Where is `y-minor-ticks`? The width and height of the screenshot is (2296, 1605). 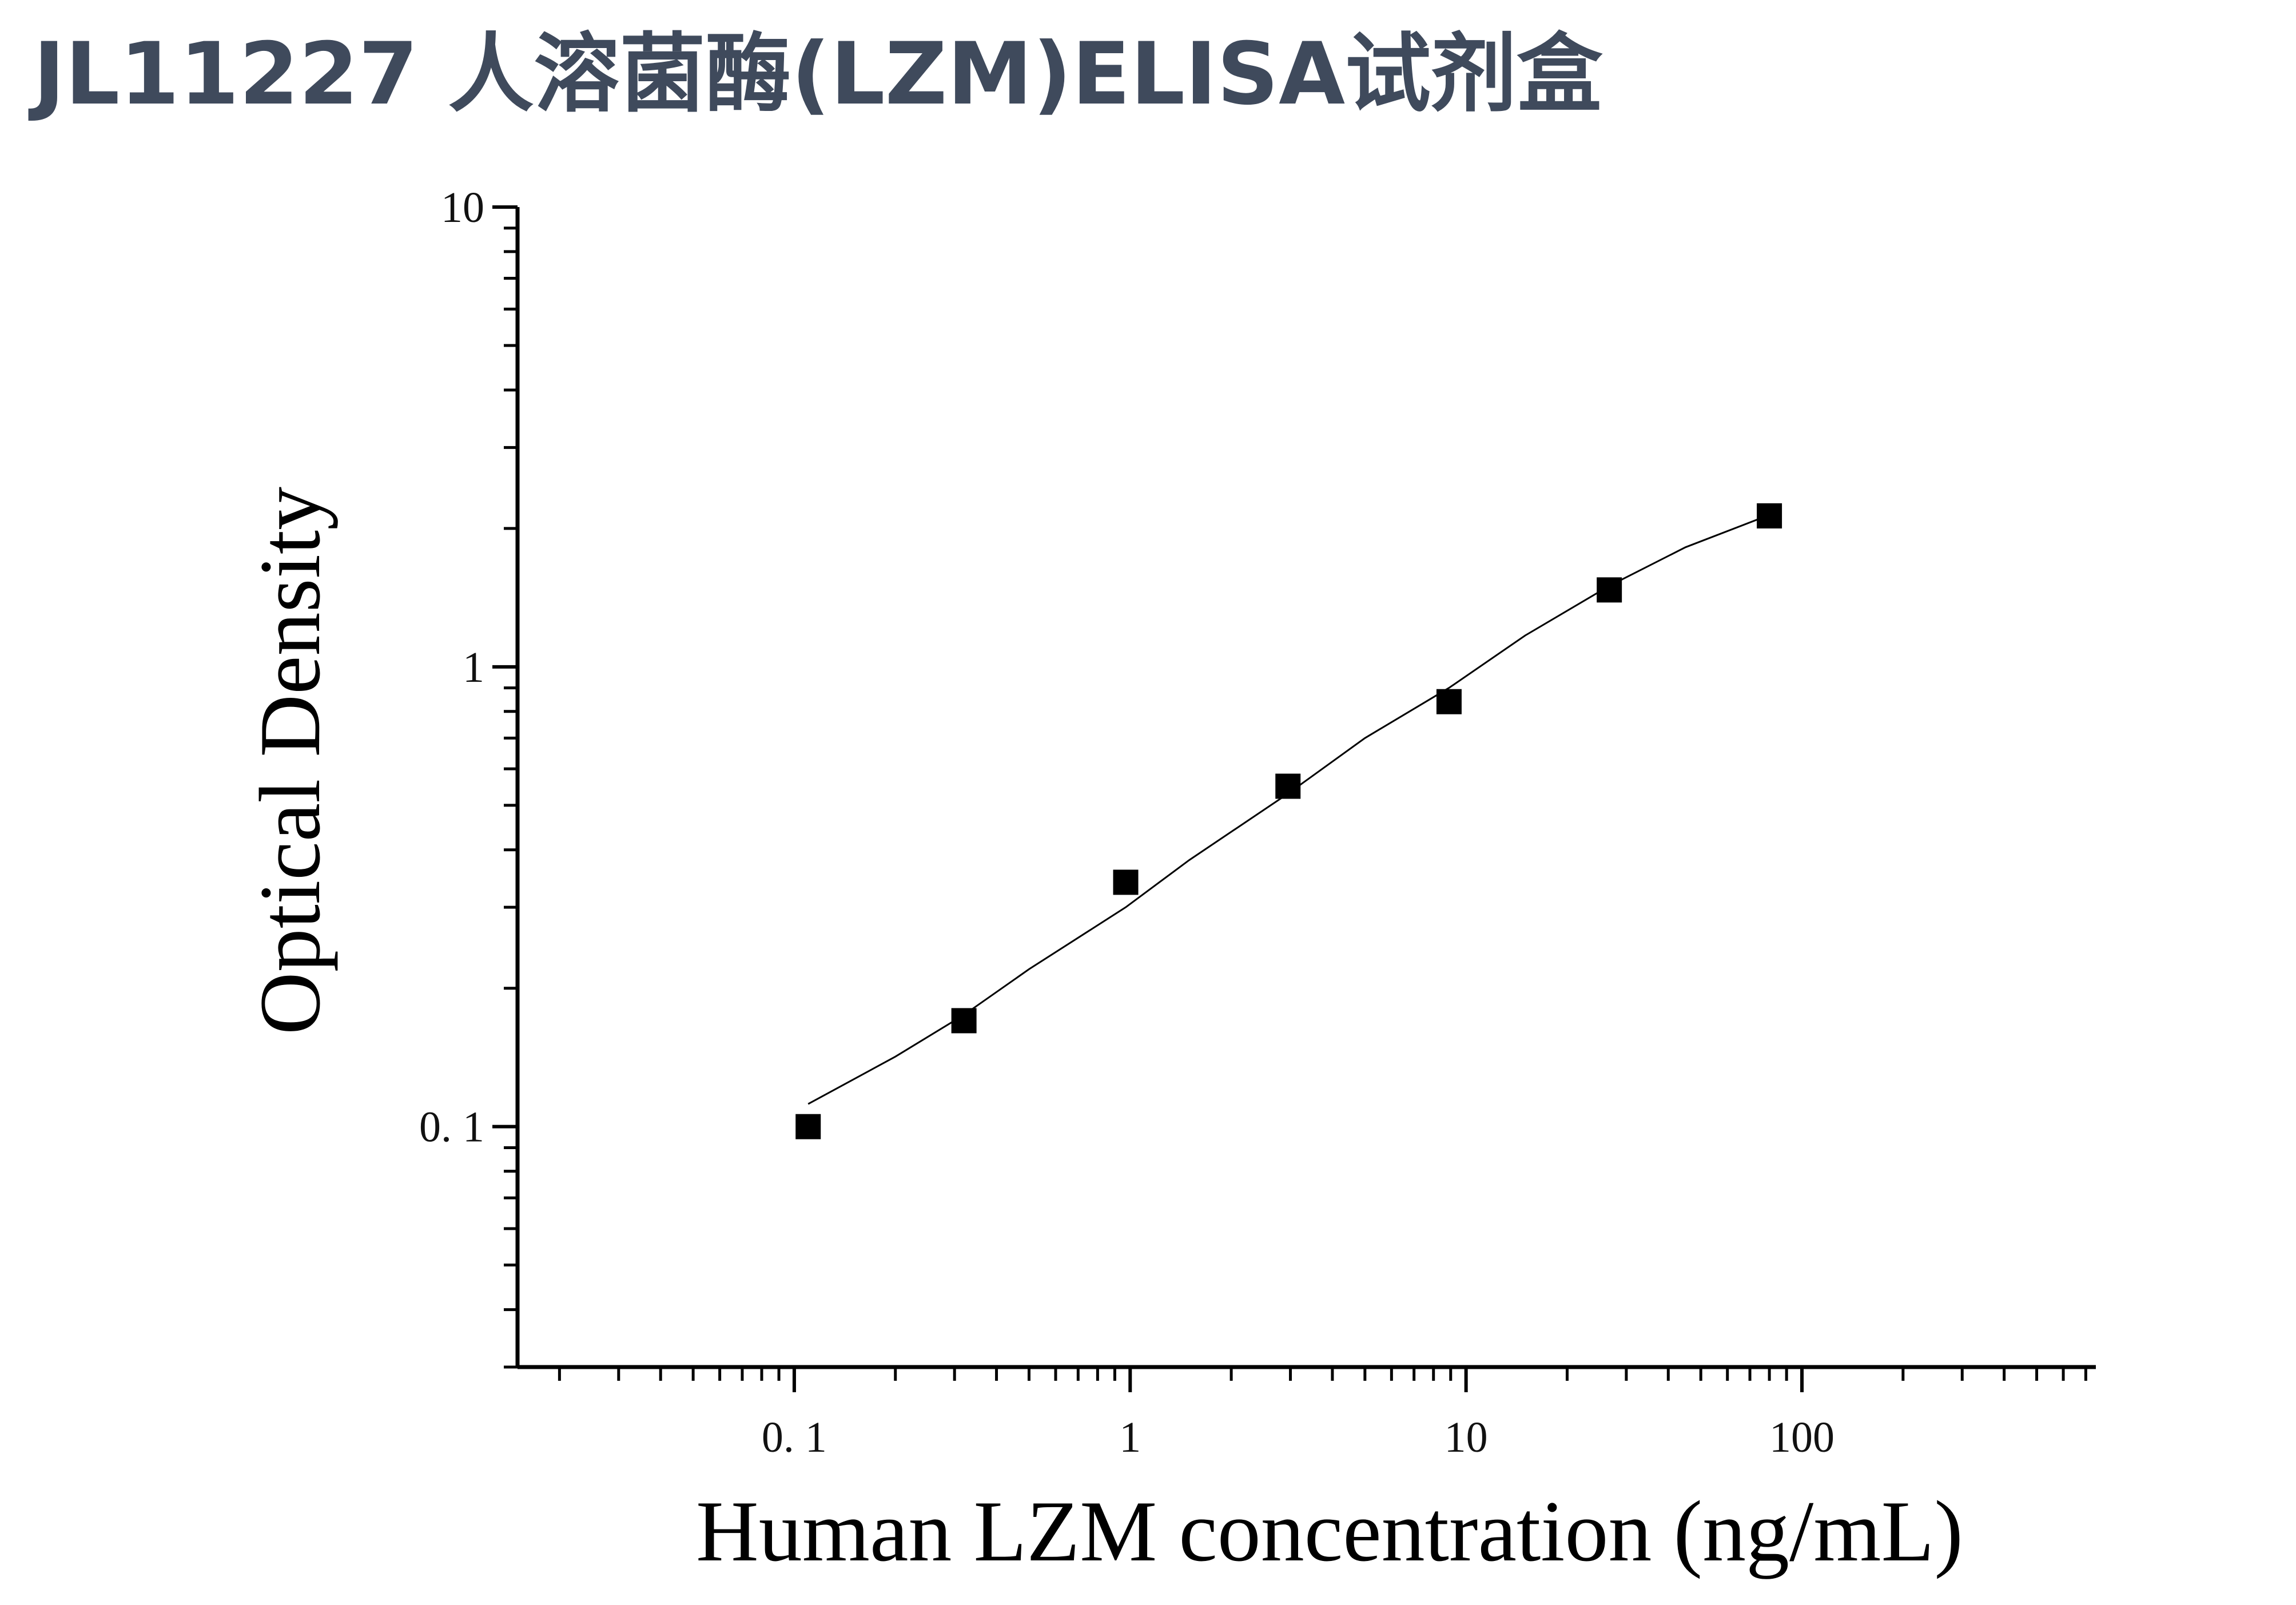
y-minor-ticks is located at coordinates (511, 798).